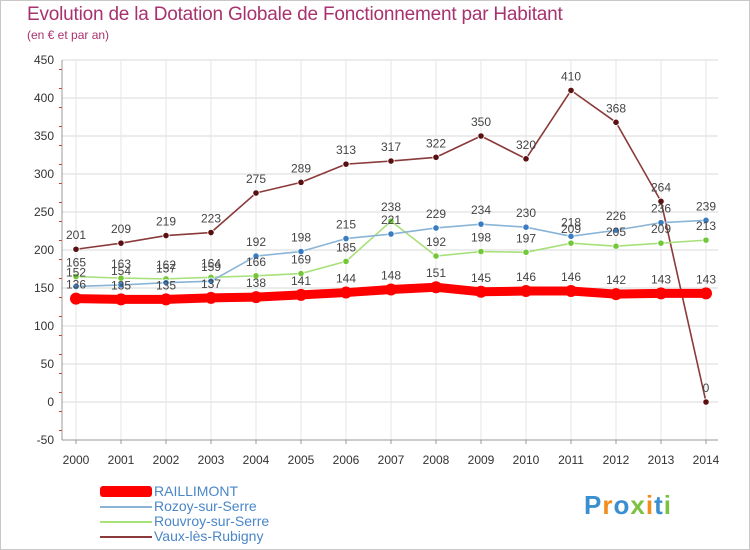 This screenshot has width=750, height=550. What do you see at coordinates (659, 505) in the screenshot?
I see `logo-letter: t` at bounding box center [659, 505].